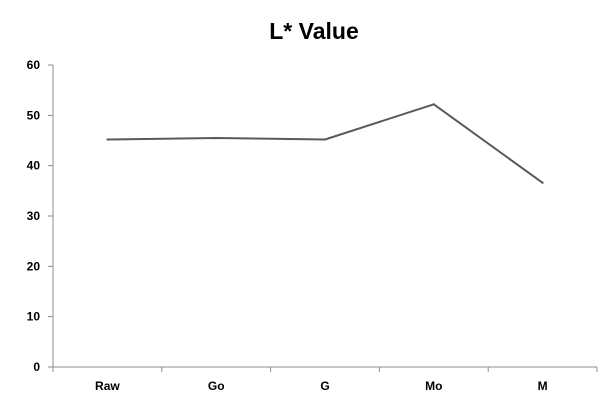 Image resolution: width=612 pixels, height=408 pixels. Describe the element at coordinates (34, 115) in the screenshot. I see `y-tick-label: 50` at that location.